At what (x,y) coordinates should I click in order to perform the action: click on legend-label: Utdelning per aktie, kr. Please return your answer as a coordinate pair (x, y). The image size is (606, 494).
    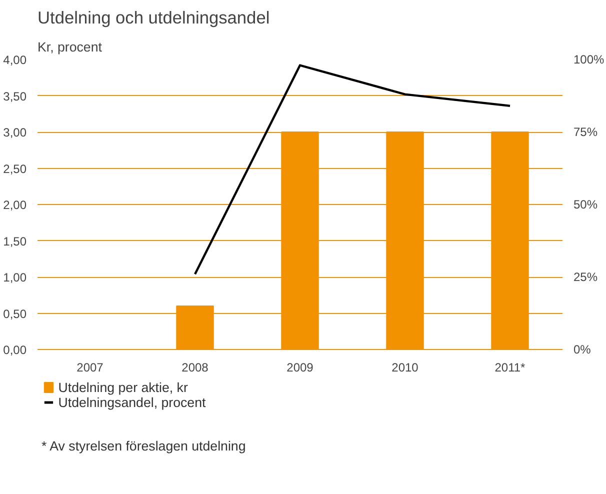
    Looking at the image, I should click on (123, 387).